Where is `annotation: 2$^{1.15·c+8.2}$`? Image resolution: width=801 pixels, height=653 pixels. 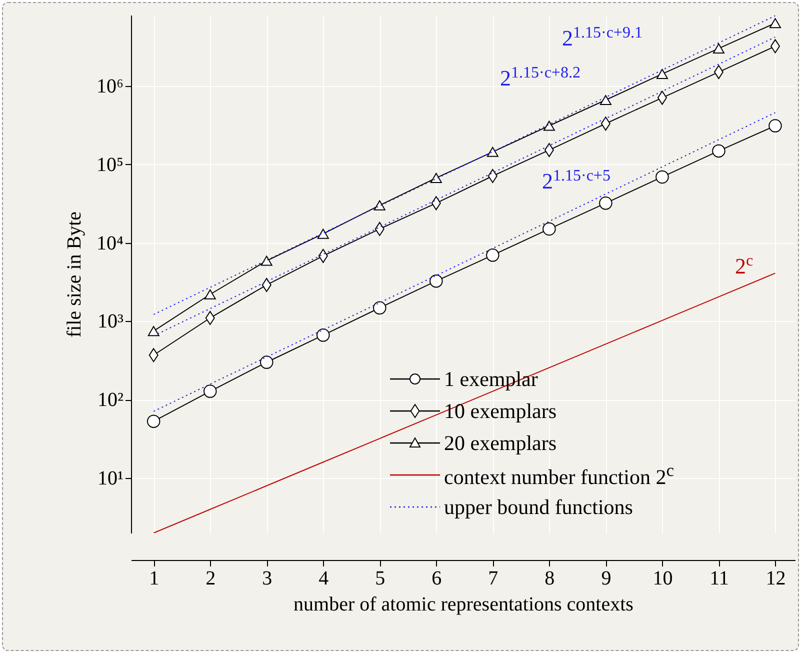 annotation: 2$^{1.15·c+8.2}$ is located at coordinates (540, 78).